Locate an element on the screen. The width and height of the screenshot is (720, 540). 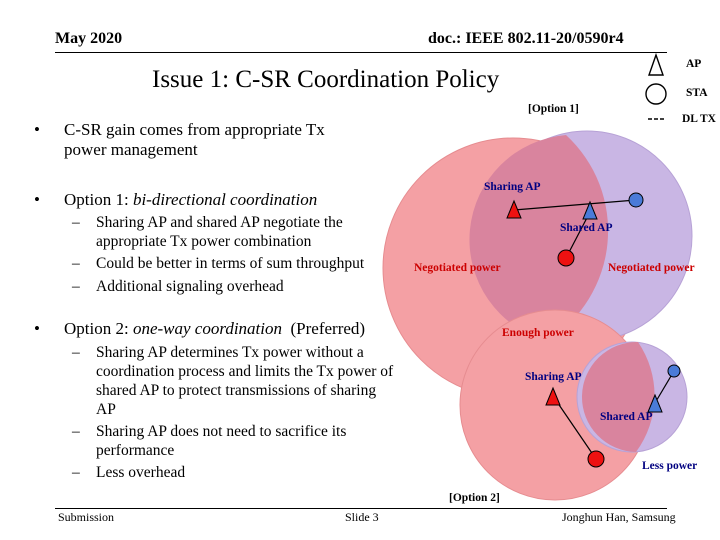
bullet-2-emphasis: bi-directional coordination is located at coordinates (225, 199).